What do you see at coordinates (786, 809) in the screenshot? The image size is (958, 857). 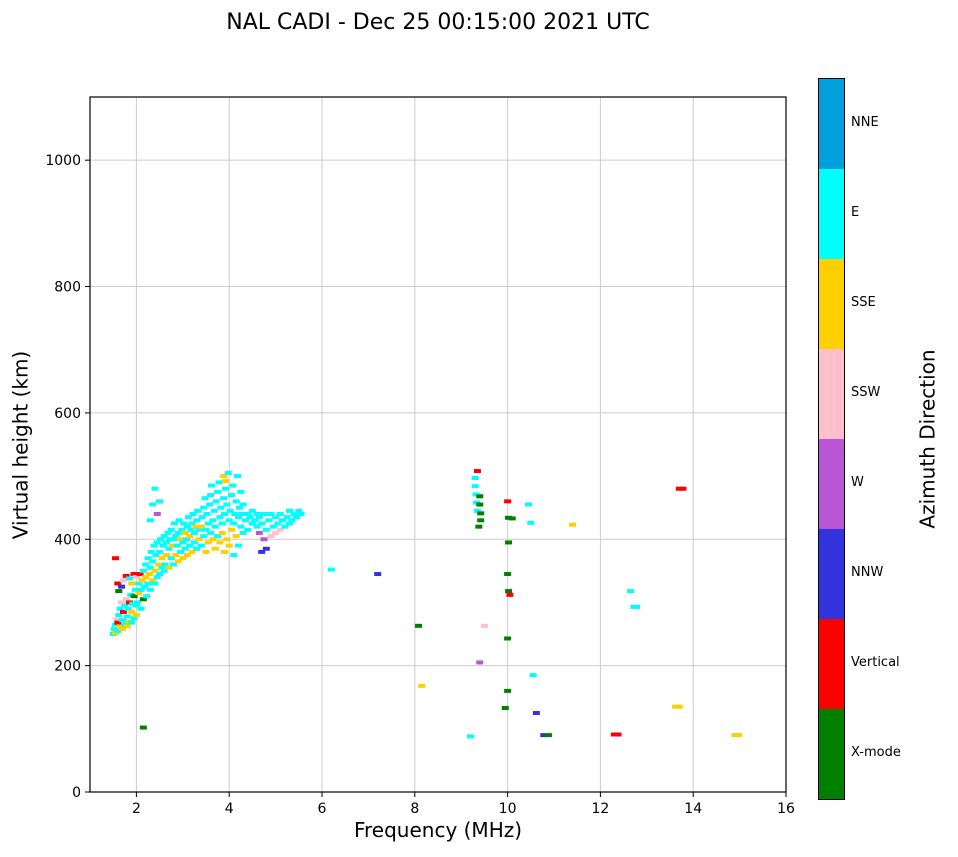 I see `x-tick-label: 16` at bounding box center [786, 809].